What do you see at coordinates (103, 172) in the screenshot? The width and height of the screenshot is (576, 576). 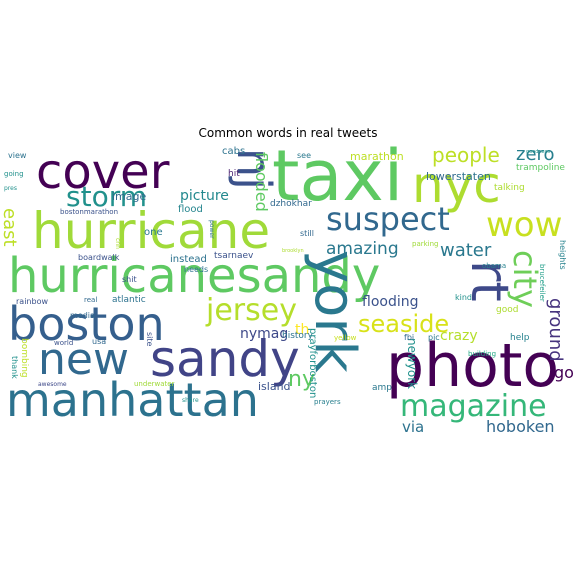 I see `word-cover: cover` at bounding box center [103, 172].